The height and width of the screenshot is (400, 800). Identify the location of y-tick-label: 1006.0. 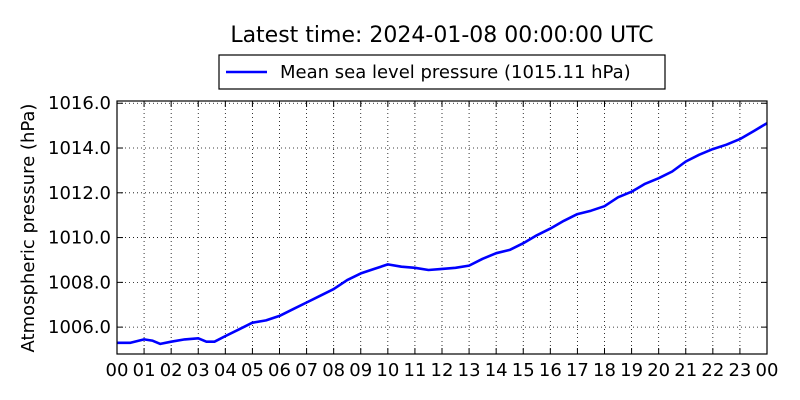
(79, 327).